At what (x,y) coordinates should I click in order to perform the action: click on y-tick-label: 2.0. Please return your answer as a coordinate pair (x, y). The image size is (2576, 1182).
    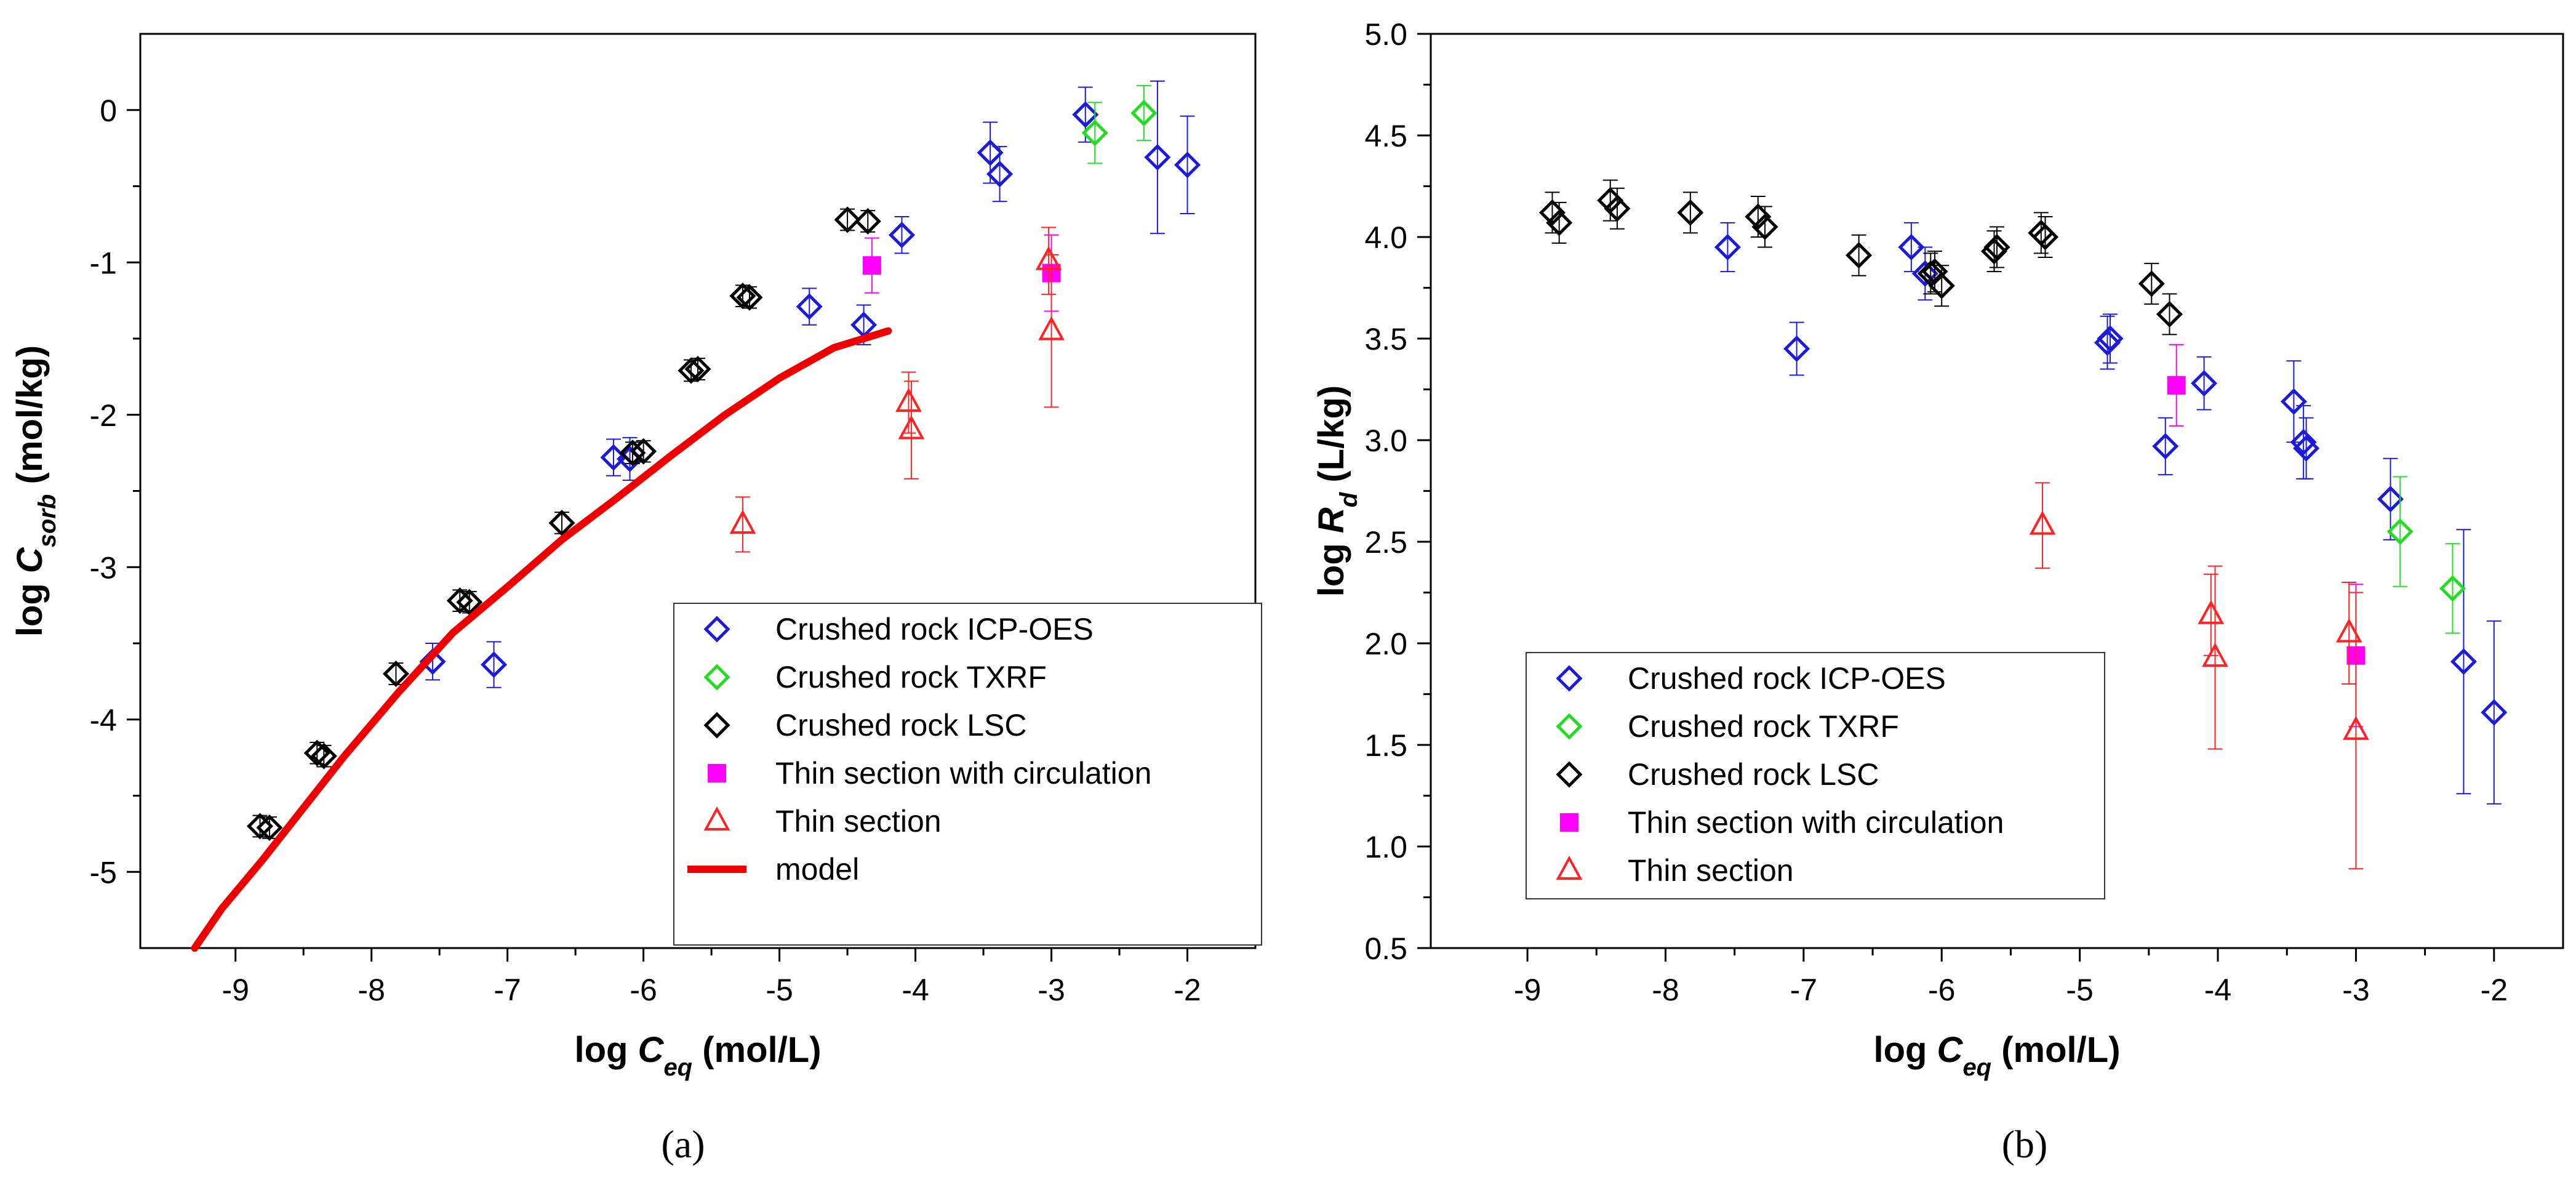
    Looking at the image, I should click on (1385, 644).